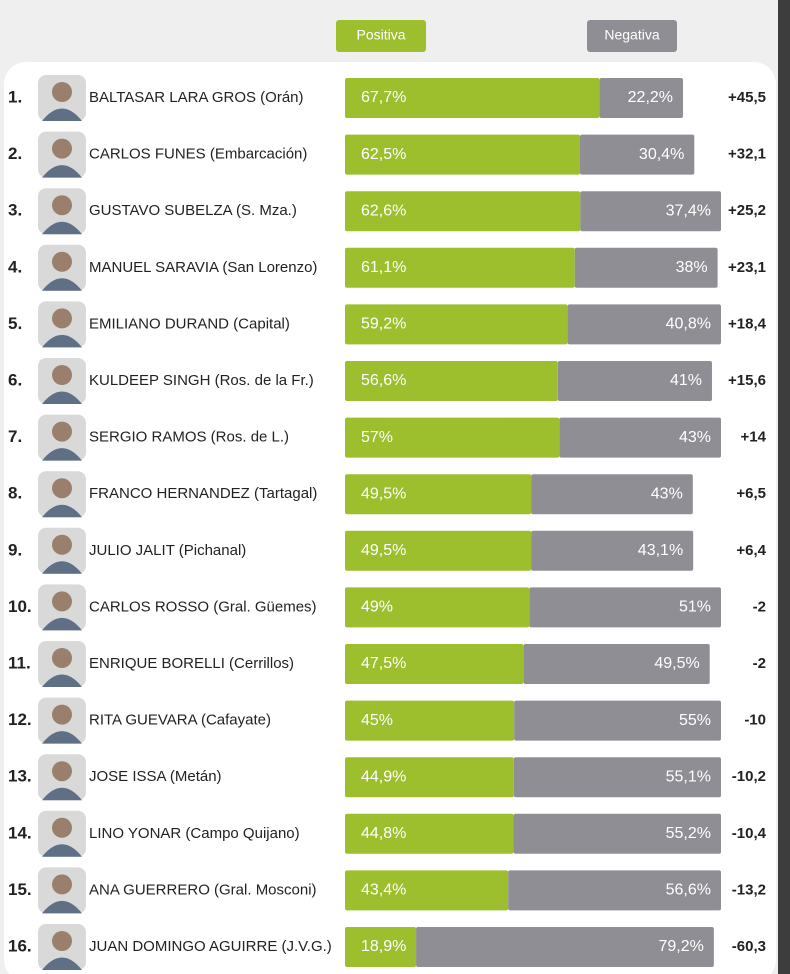 This screenshot has width=790, height=974. What do you see at coordinates (383, 833) in the screenshot?
I see `value-label: 44,8%` at bounding box center [383, 833].